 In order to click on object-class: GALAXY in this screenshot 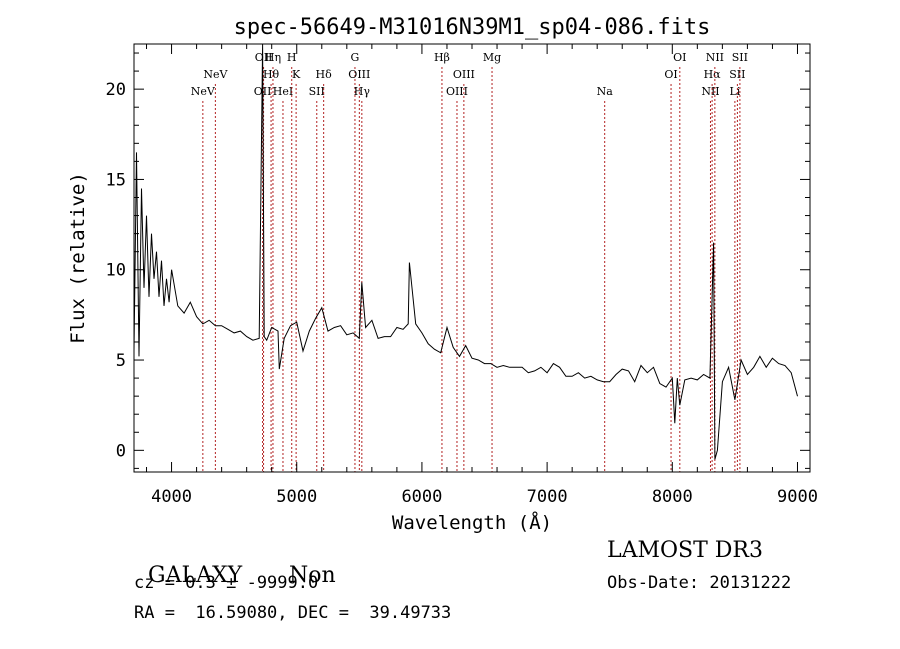, I will do `click(188, 563)`.